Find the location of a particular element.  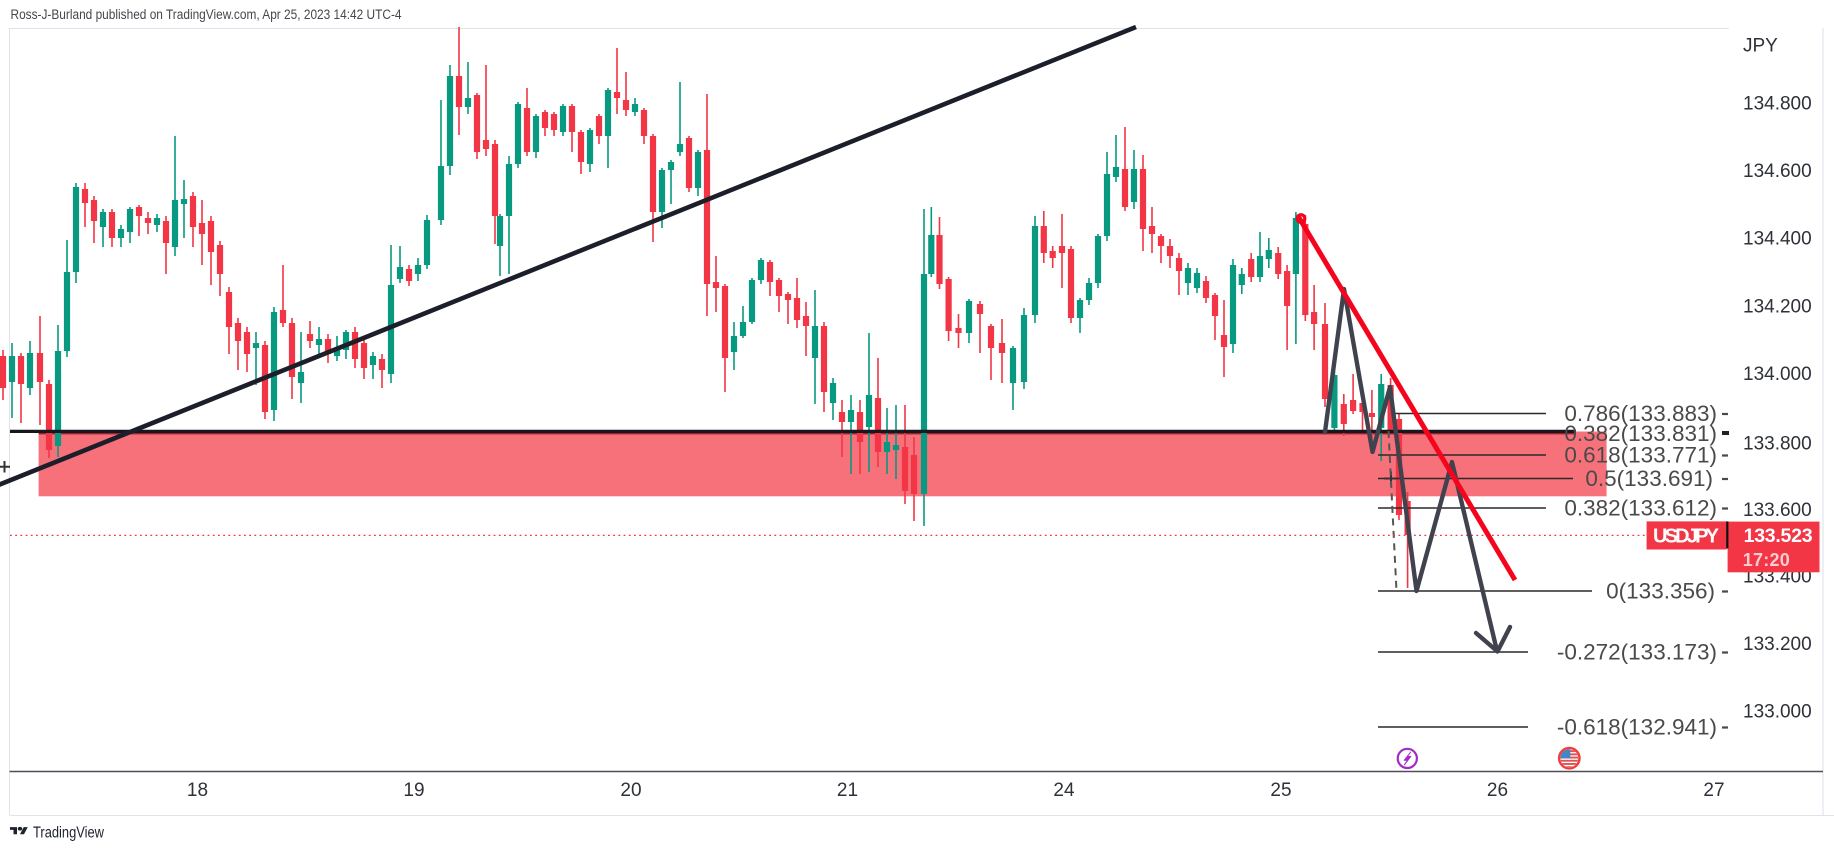

svg-text: 133.800 is located at coordinates (1777, 444).